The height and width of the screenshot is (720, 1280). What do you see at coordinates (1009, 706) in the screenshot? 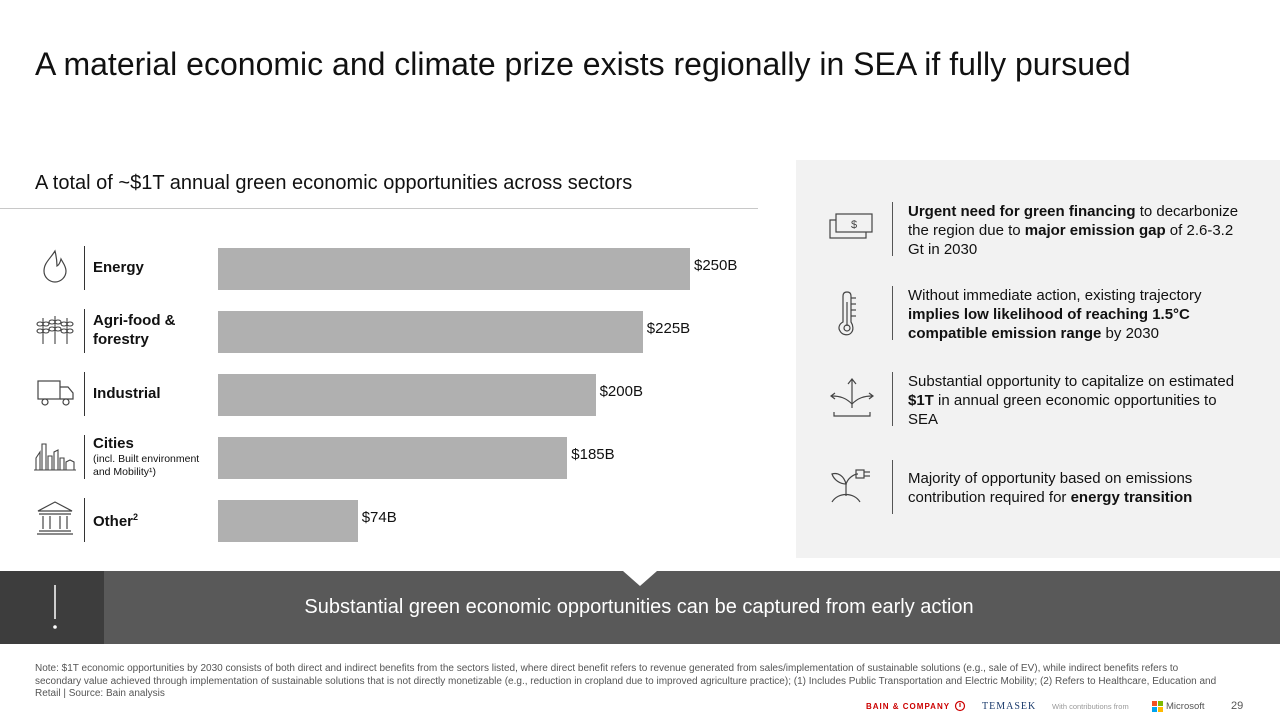
I see `temasek-logo: TEMASEK` at bounding box center [1009, 706].